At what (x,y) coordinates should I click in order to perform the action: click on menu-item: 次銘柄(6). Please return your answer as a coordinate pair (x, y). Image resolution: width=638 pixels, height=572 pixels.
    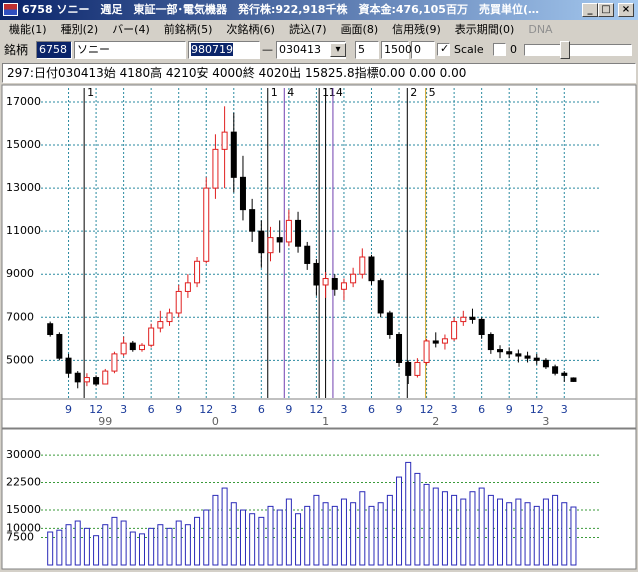
    Looking at the image, I should click on (250, 29).